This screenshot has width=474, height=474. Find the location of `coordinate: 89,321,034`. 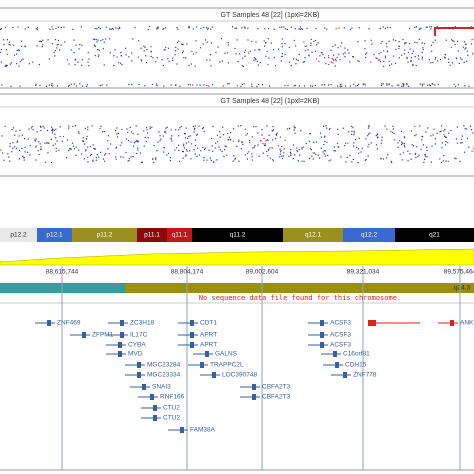

coordinate: 89,321,034 is located at coordinates (363, 272).